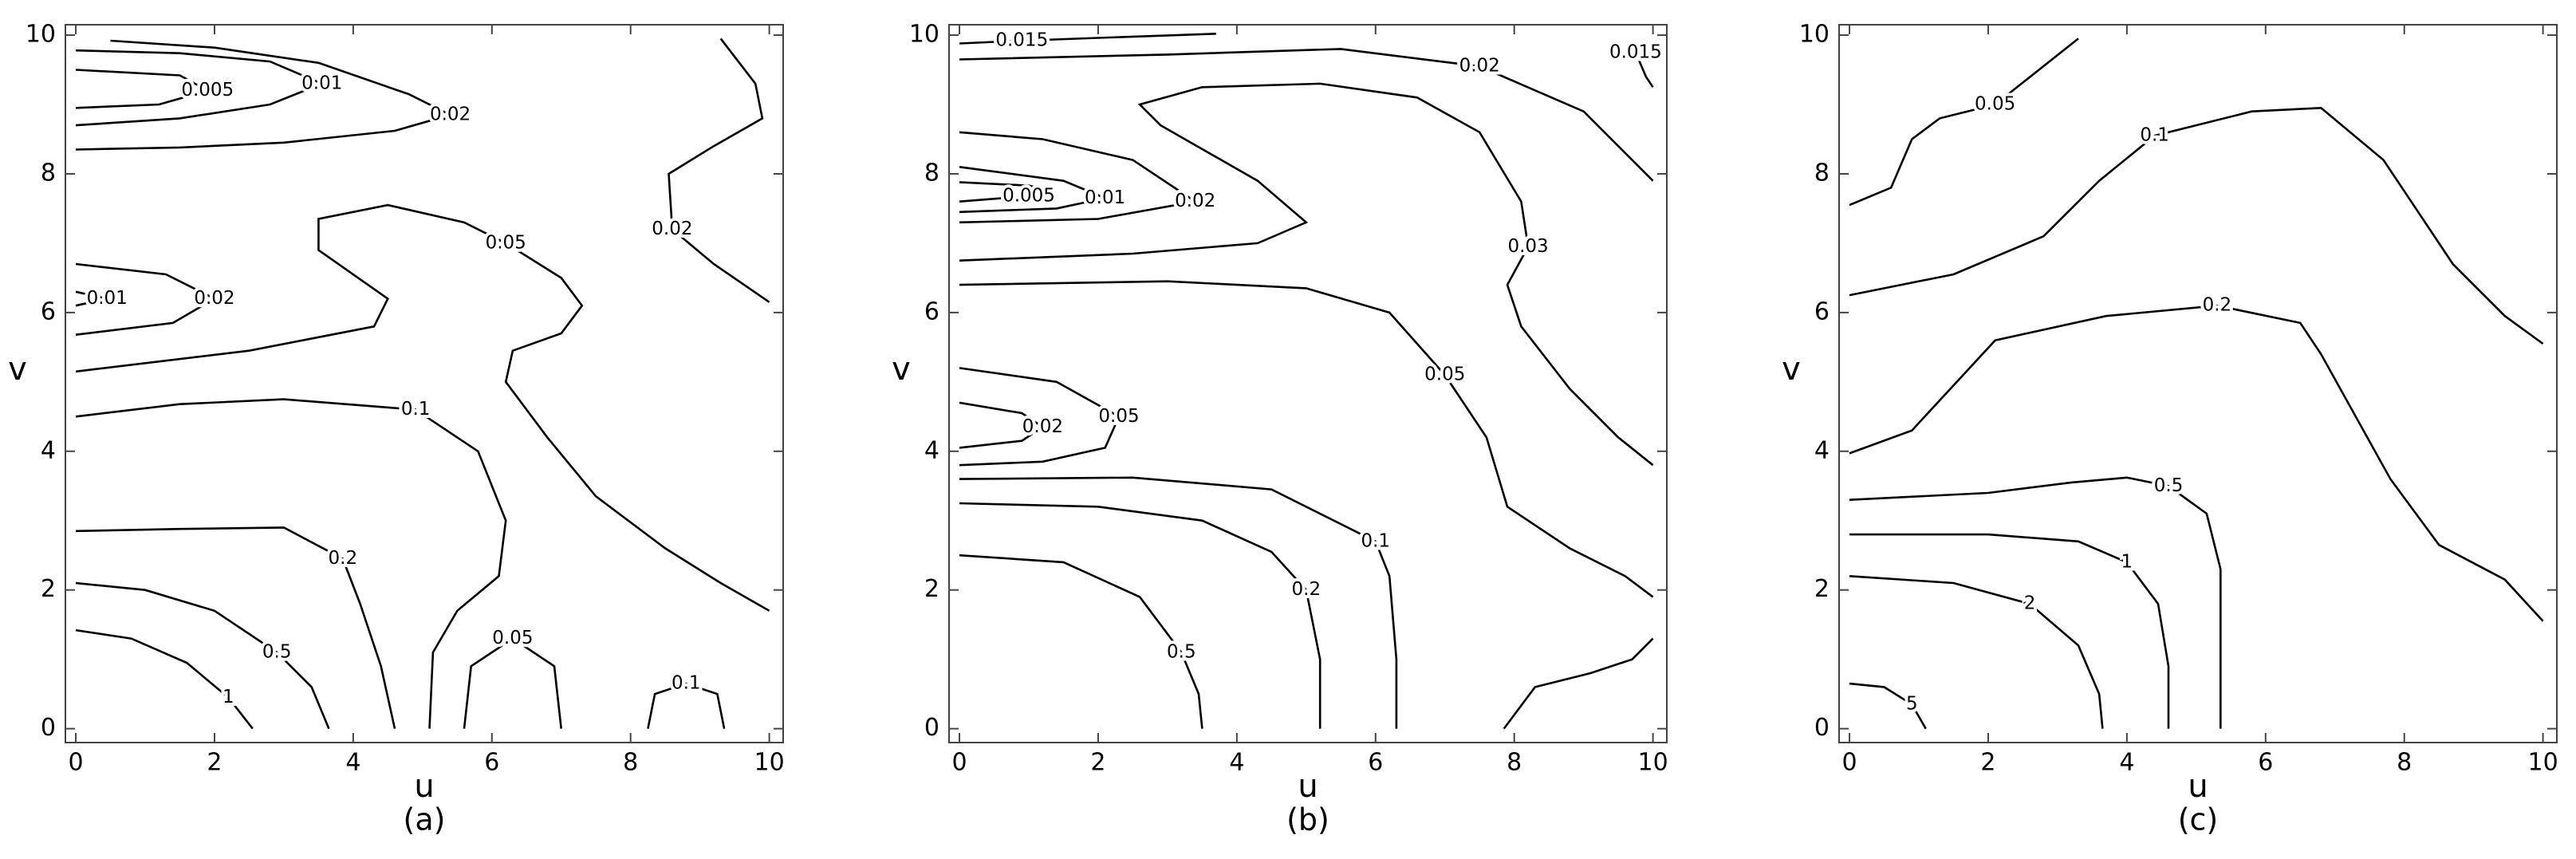 The height and width of the screenshot is (859, 2576). What do you see at coordinates (425, 819) in the screenshot?
I see `panel-caption: (a)` at bounding box center [425, 819].